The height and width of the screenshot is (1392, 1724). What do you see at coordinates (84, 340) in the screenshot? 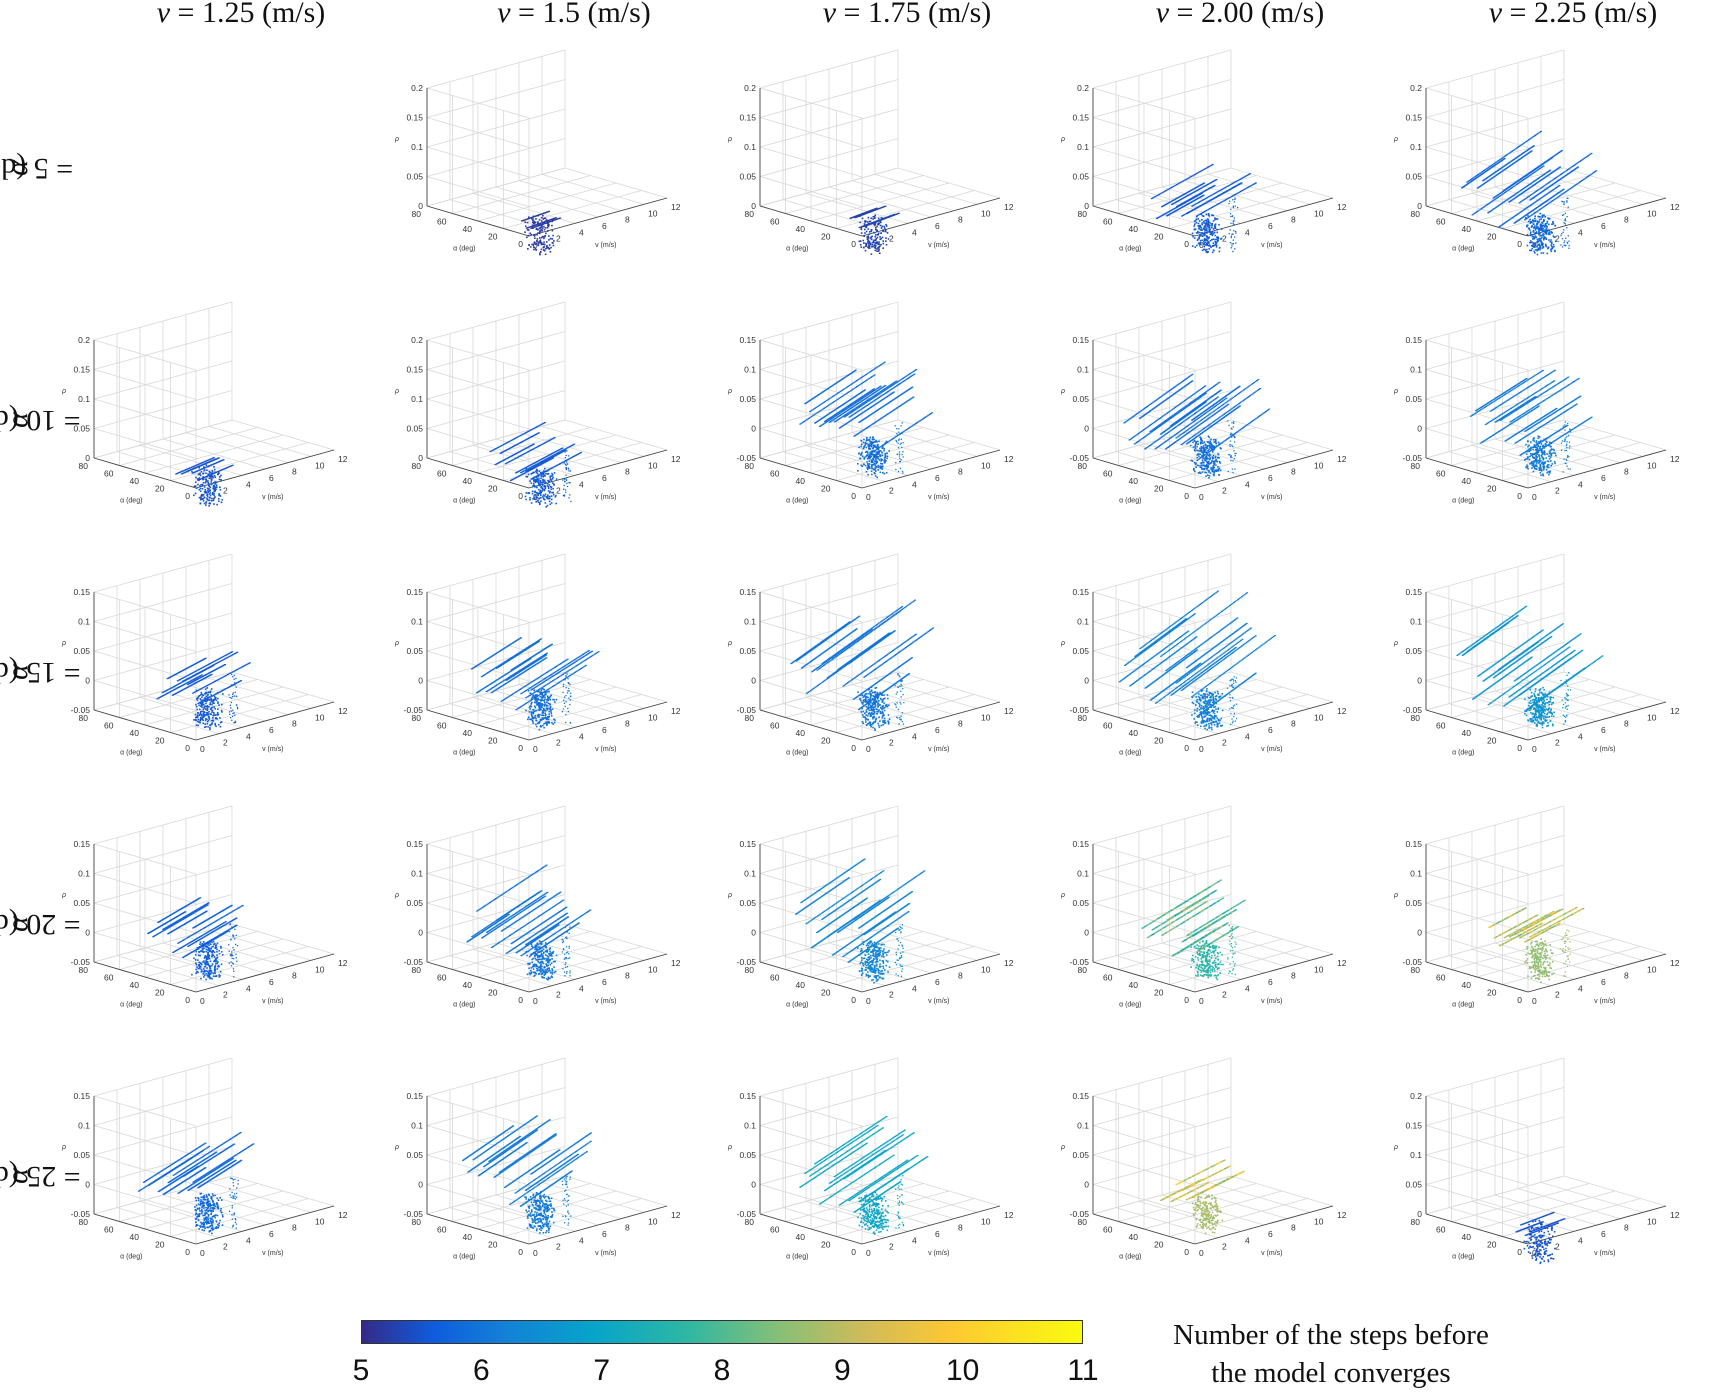
I see `rho-tick-label: 0.2` at bounding box center [84, 340].